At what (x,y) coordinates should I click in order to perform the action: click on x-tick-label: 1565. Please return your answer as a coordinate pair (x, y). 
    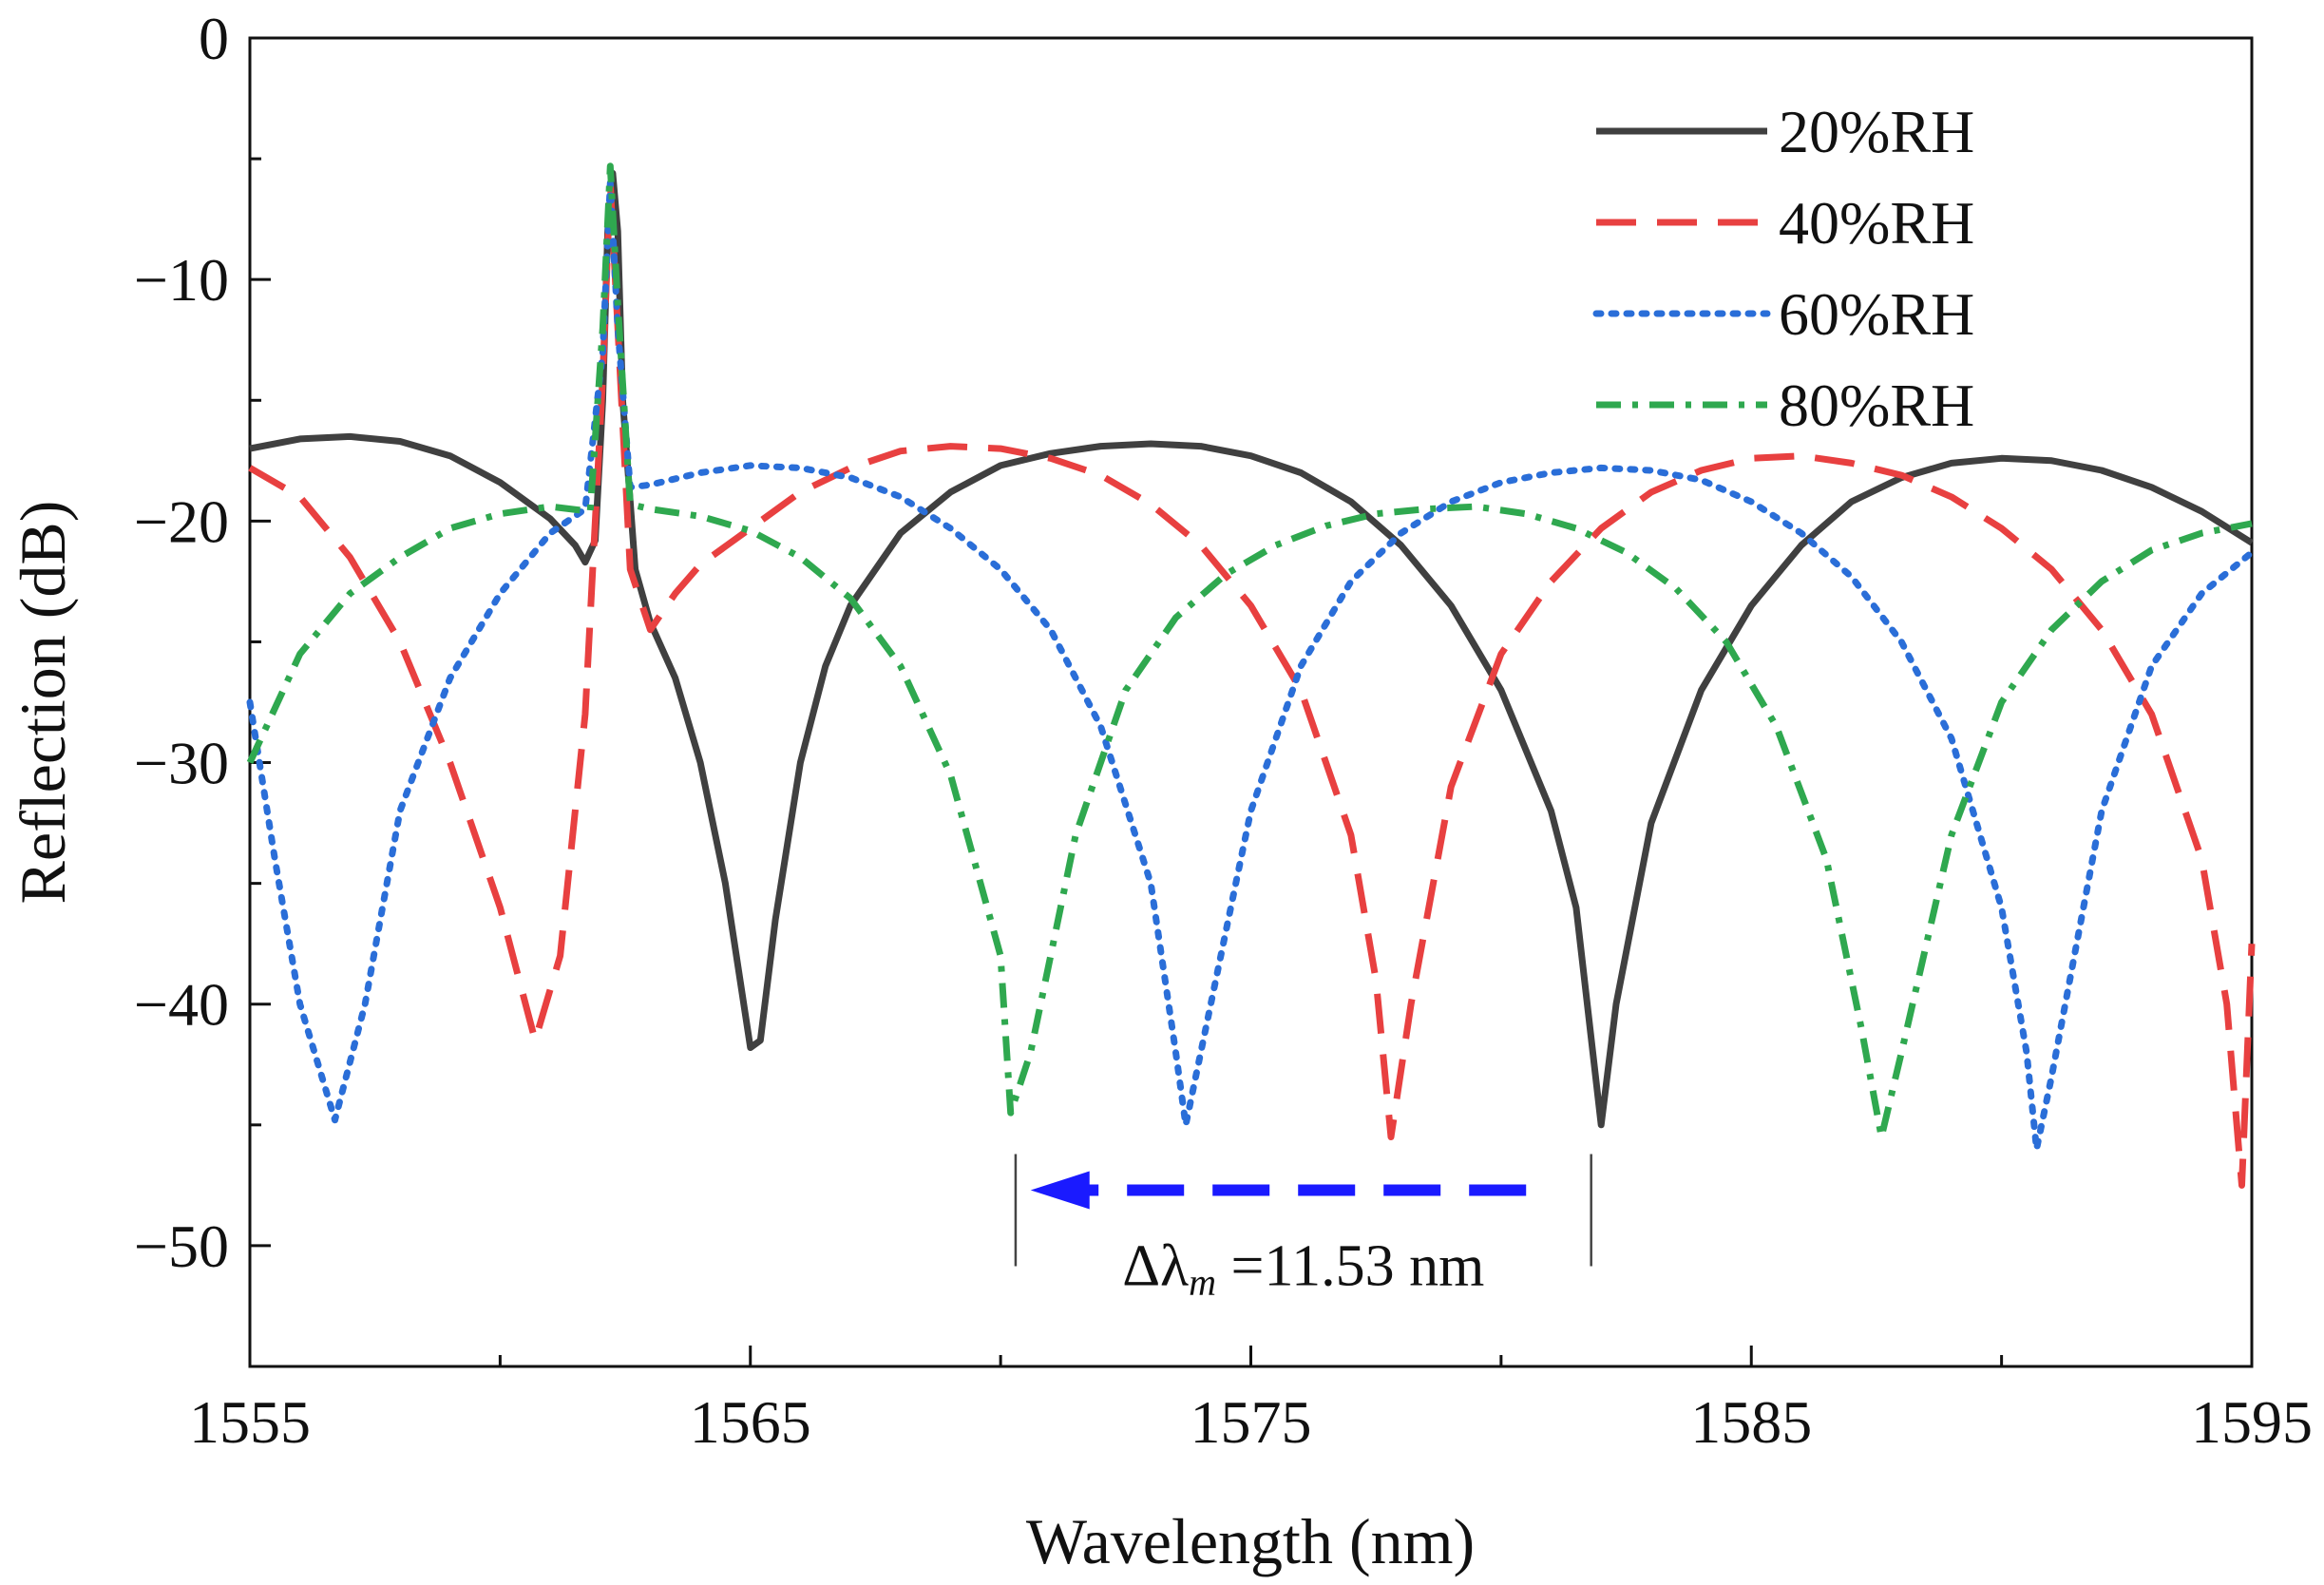
    Looking at the image, I should click on (750, 1422).